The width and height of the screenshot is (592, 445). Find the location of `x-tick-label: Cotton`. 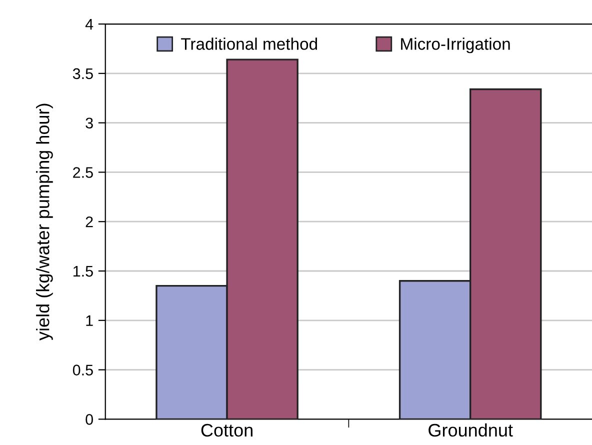

x-tick-label: Cotton is located at coordinates (226, 430).